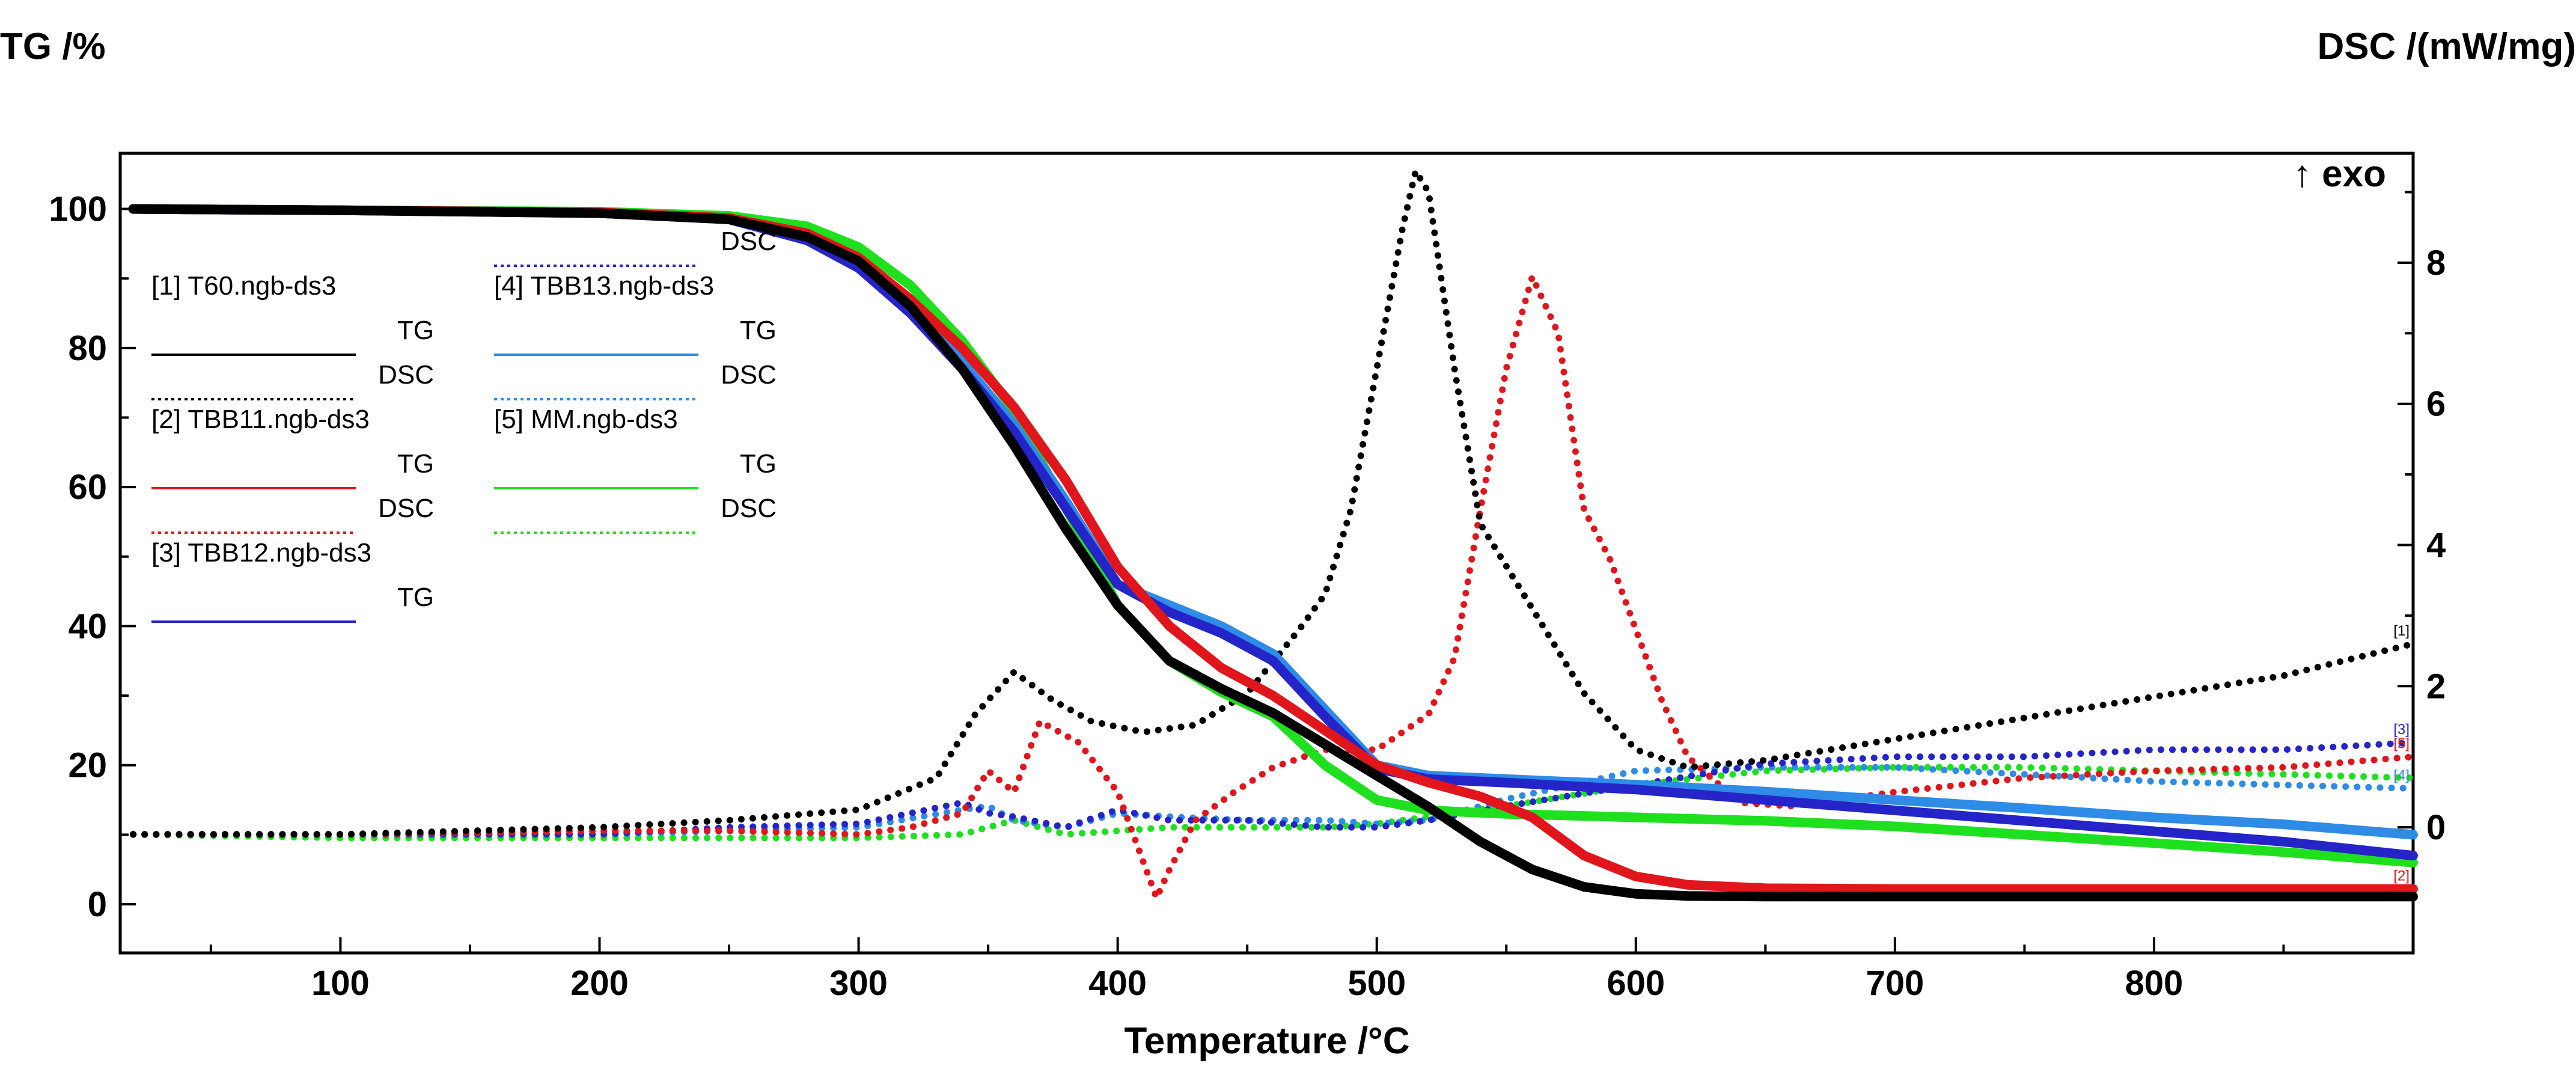  Describe the element at coordinates (2401, 753) in the screenshot. I see `end-markers: [1] [2] [3] [4] [5]` at that location.